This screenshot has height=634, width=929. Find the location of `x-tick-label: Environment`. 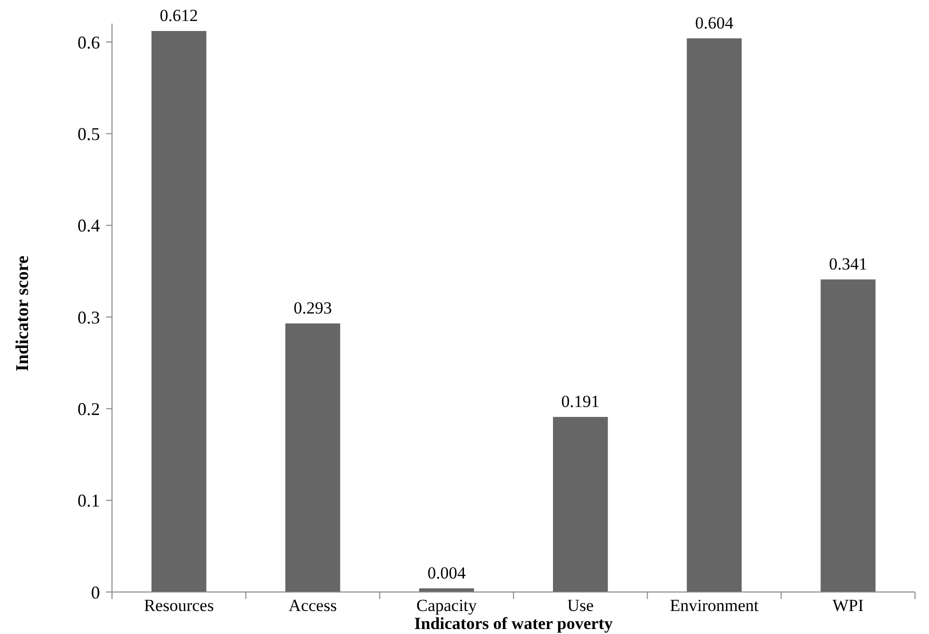

x-tick-label: Environment is located at coordinates (714, 605).